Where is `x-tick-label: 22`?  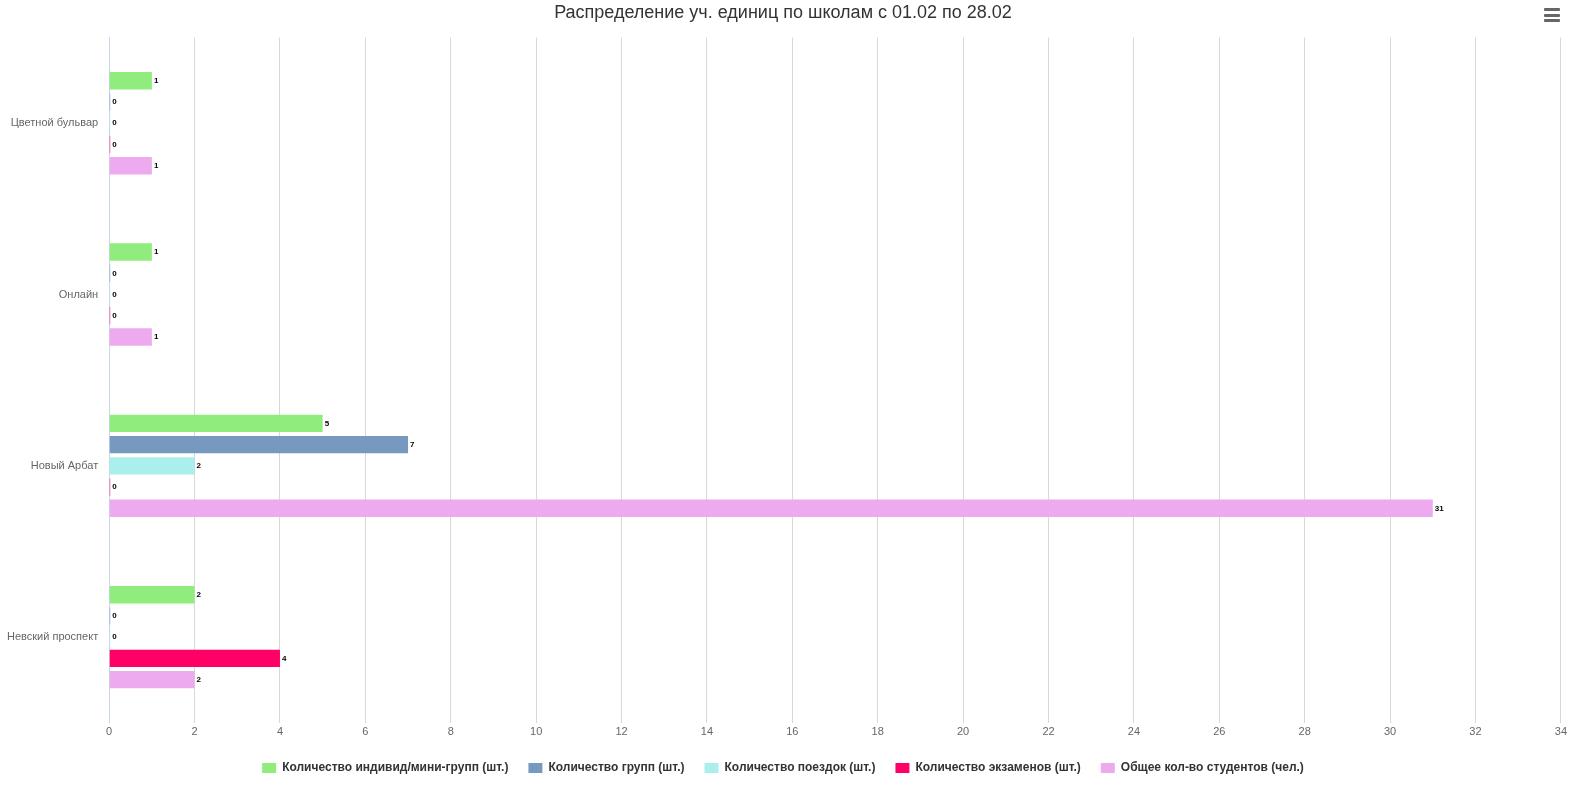 x-tick-label: 22 is located at coordinates (1048, 731).